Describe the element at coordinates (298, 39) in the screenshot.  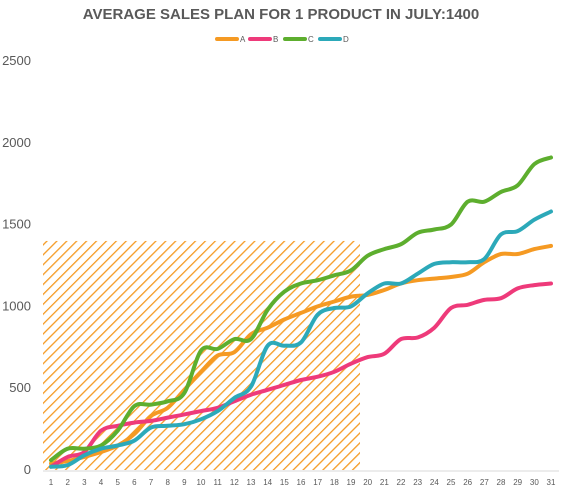
I see `legend-item: C` at that location.